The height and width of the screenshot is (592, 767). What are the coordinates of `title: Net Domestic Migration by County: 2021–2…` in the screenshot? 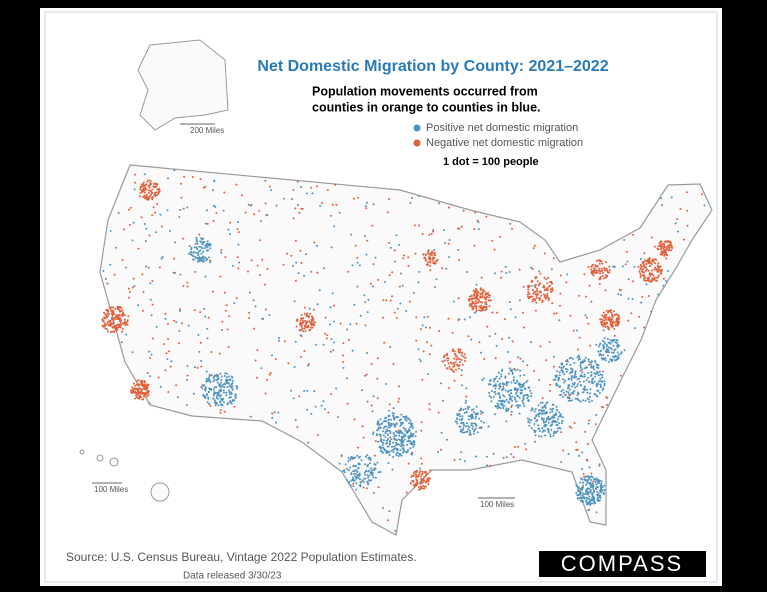 It's located at (432, 66).